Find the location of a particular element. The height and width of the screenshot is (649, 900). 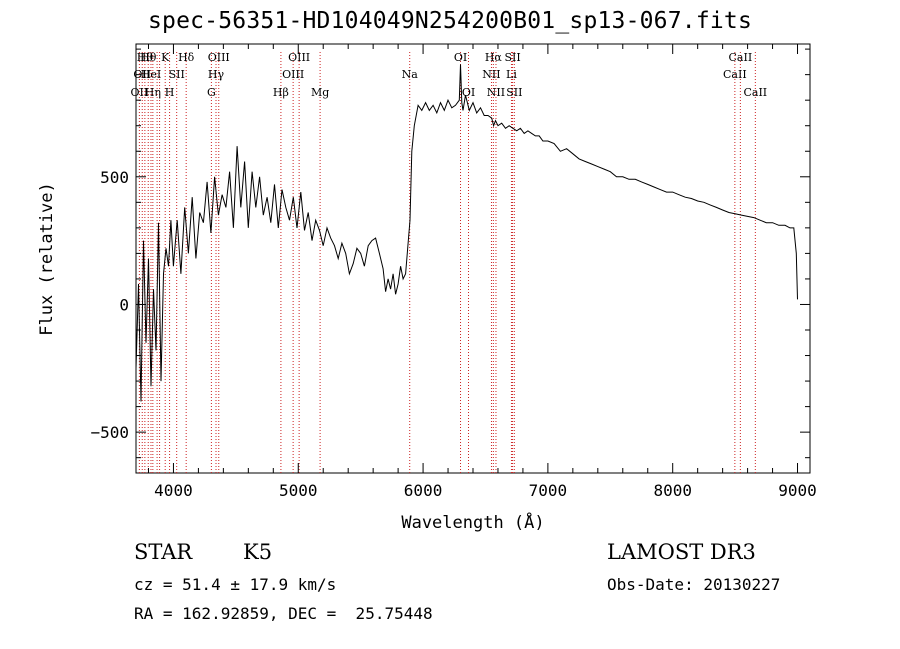

x-tick-label-9000: 9000 is located at coordinates (797, 490).